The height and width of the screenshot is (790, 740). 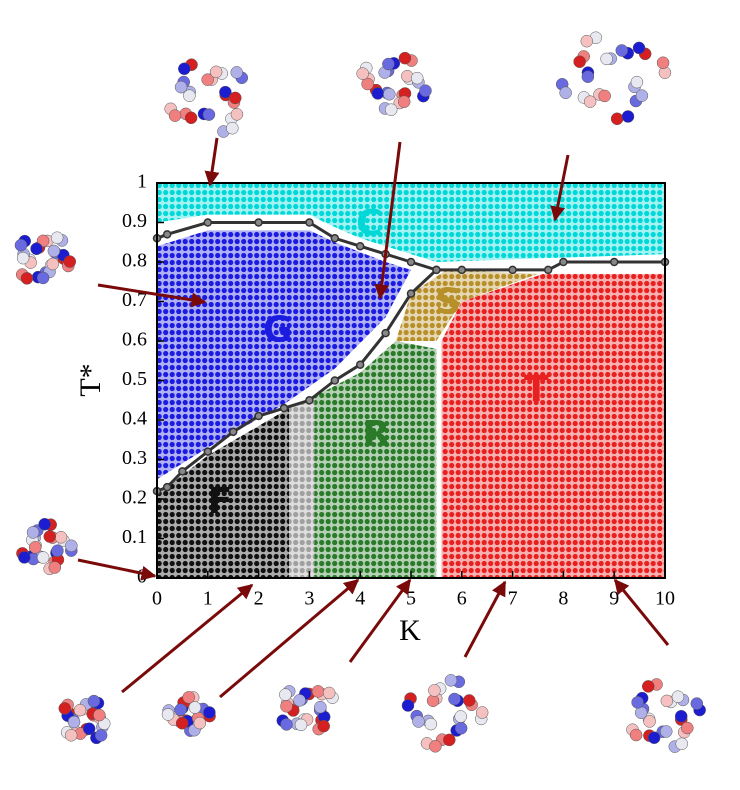 I want to click on y-tick-label: 0.4, so click(x=134, y=419).